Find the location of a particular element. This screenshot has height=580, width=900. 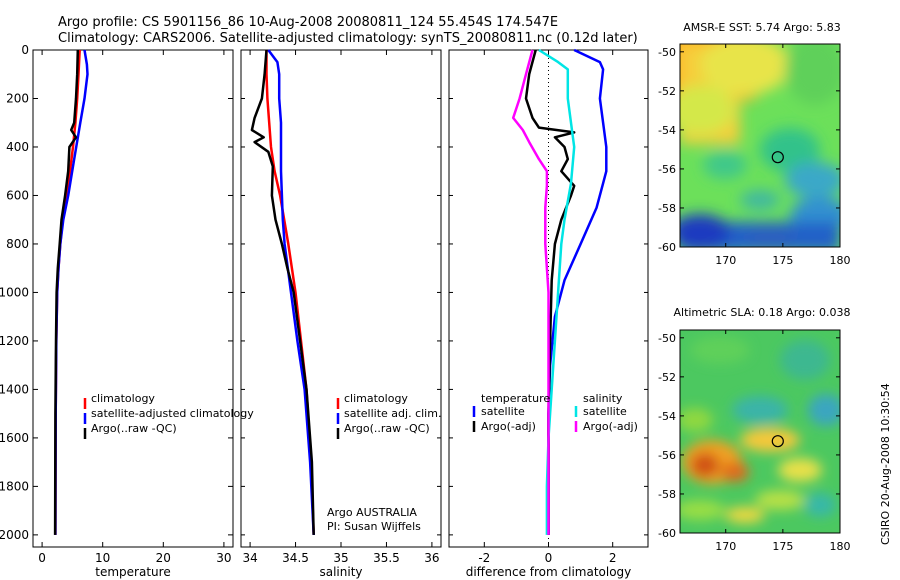

y-tick-label: 400 is located at coordinates (17, 147).